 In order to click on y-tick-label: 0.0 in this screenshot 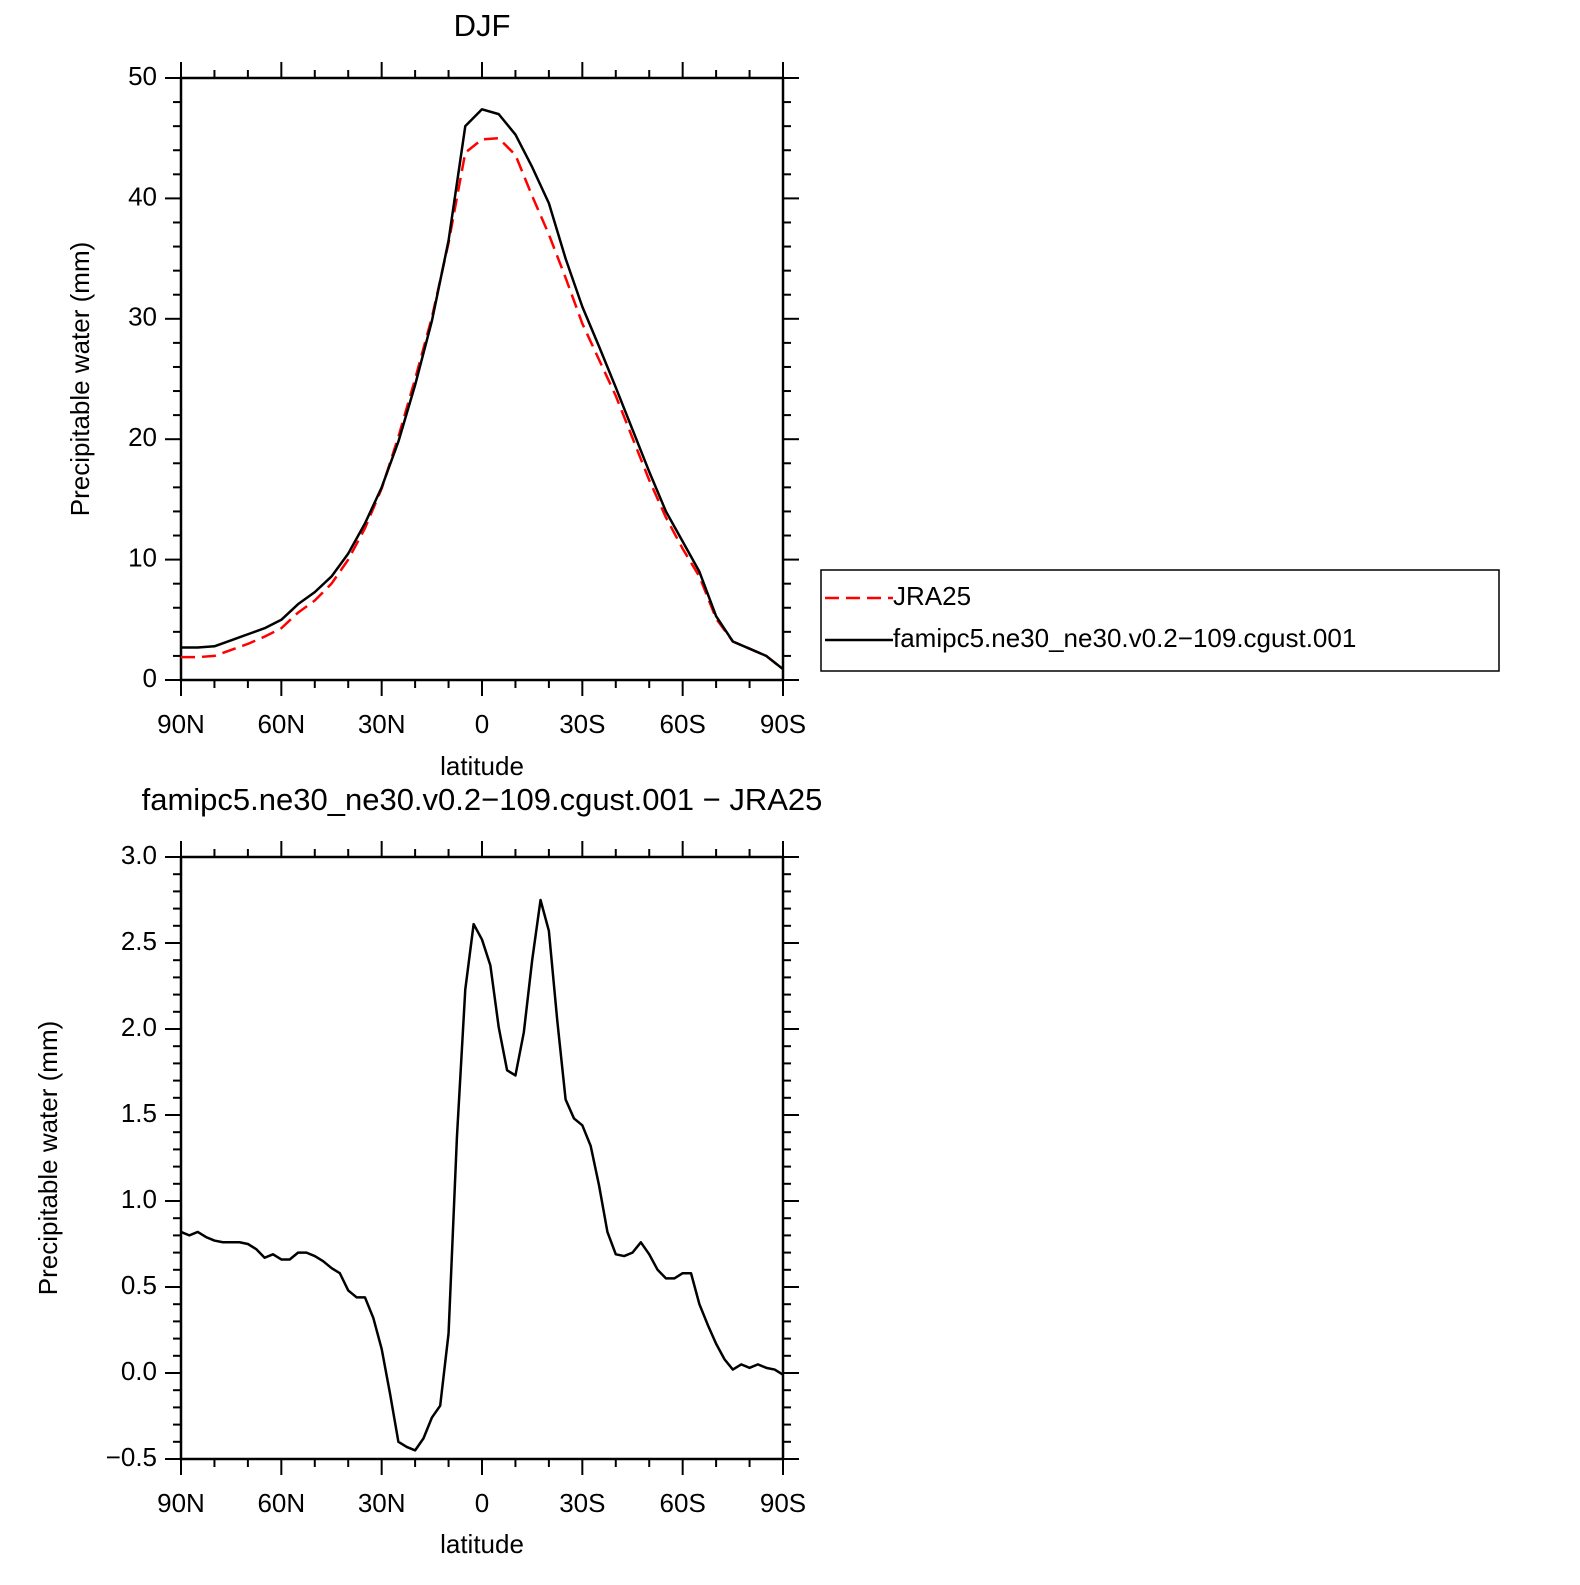, I will do `click(139, 1371)`.